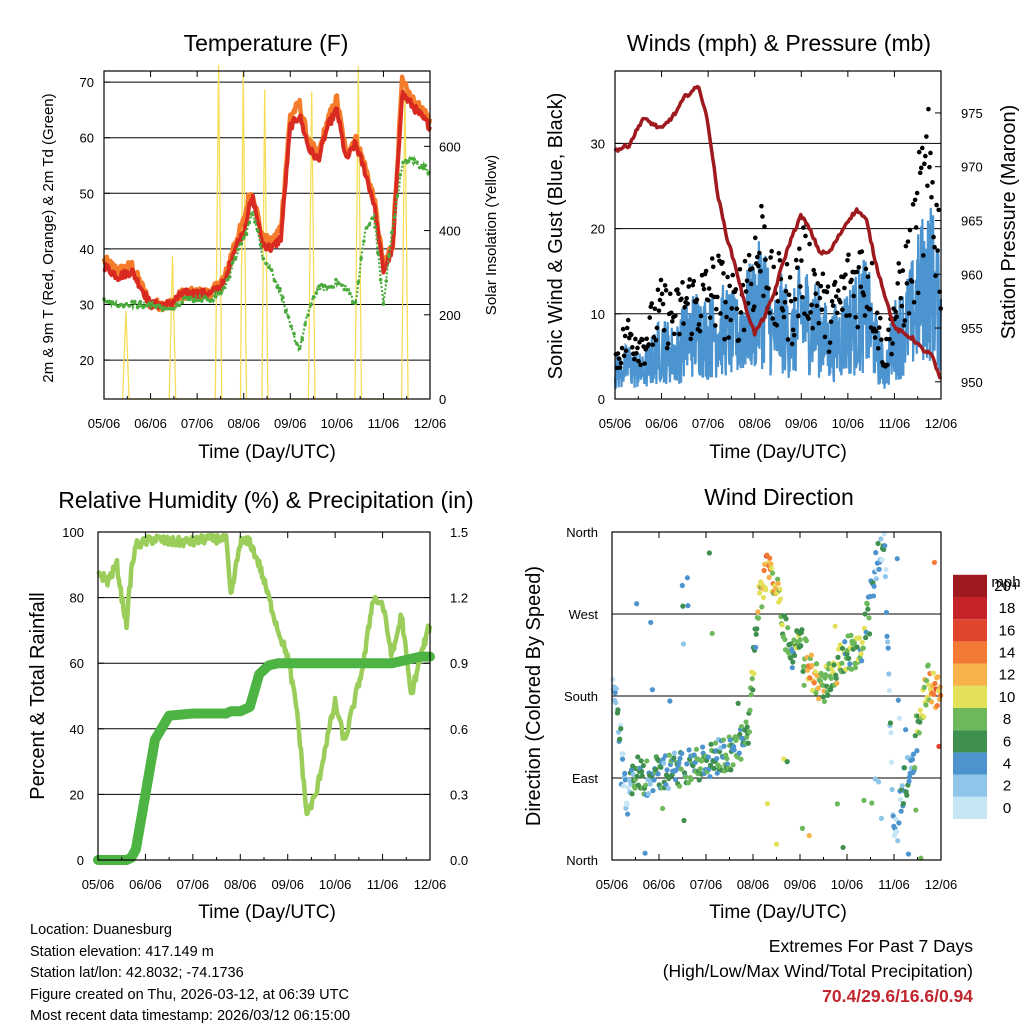 The height and width of the screenshot is (1028, 1024). I want to click on y-tick-label: 20, so click(87, 360).